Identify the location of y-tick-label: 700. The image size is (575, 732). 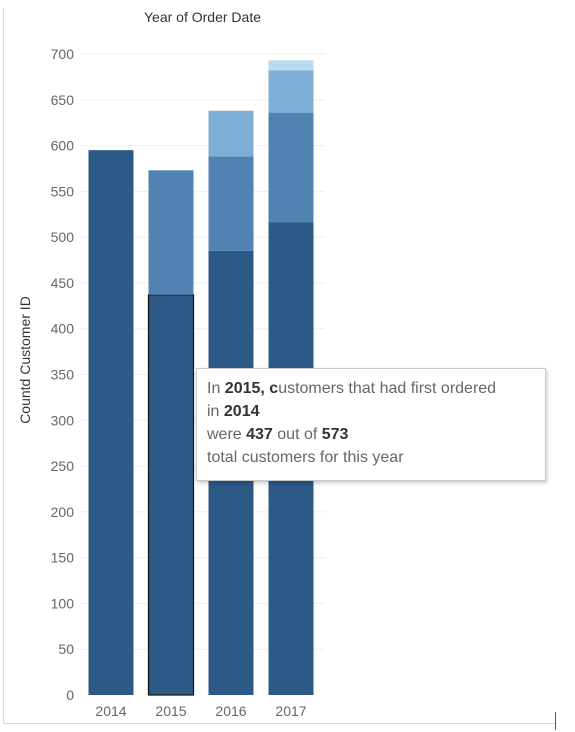
(63, 54).